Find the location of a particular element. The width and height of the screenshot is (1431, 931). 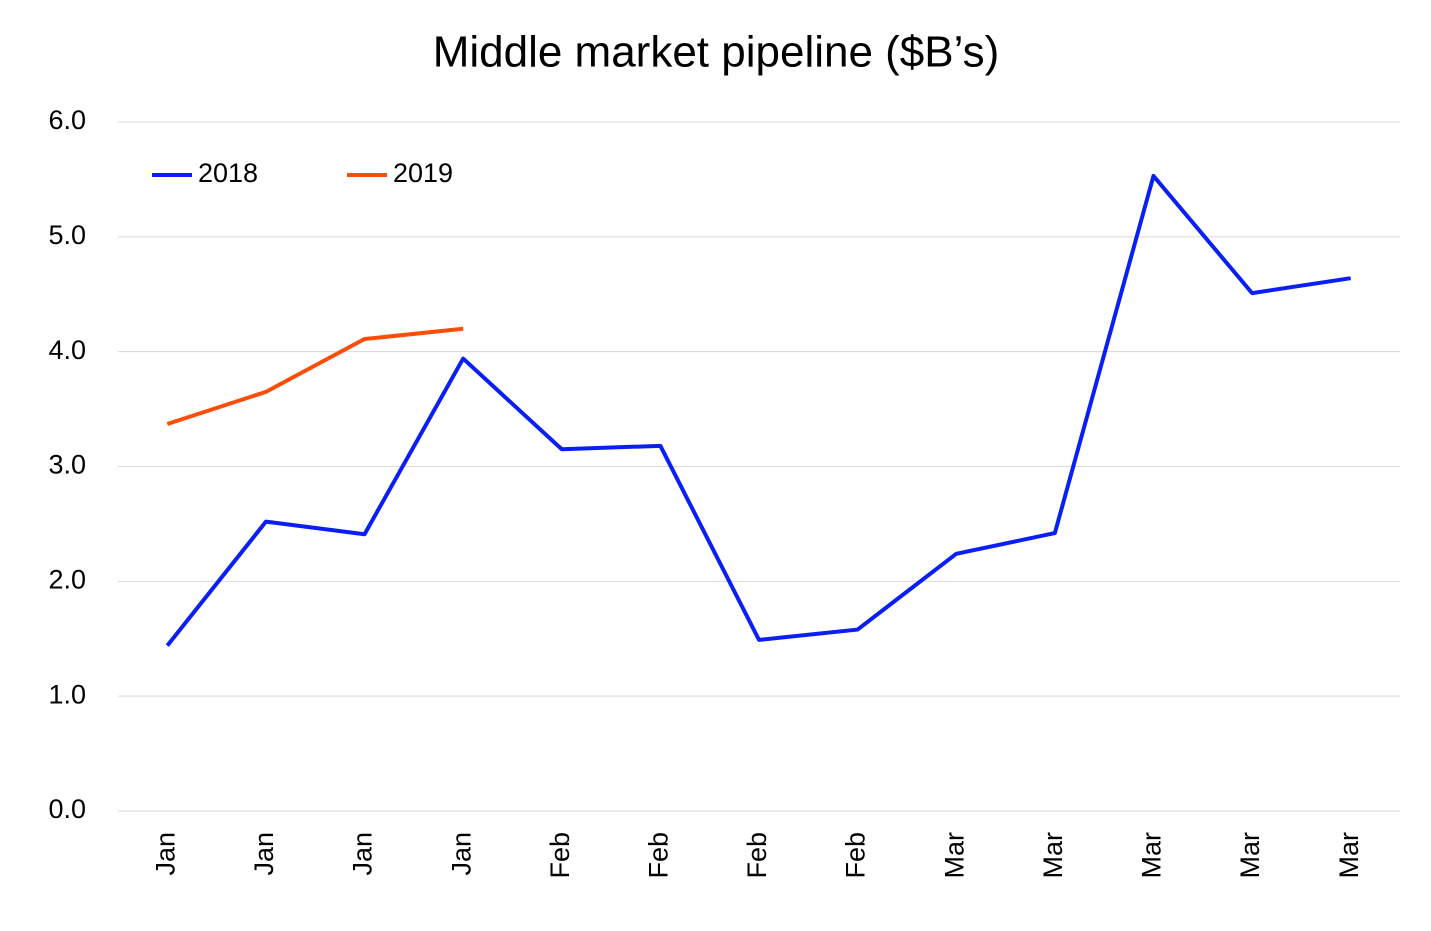

y-tick-label: 1.0 is located at coordinates (67, 694).